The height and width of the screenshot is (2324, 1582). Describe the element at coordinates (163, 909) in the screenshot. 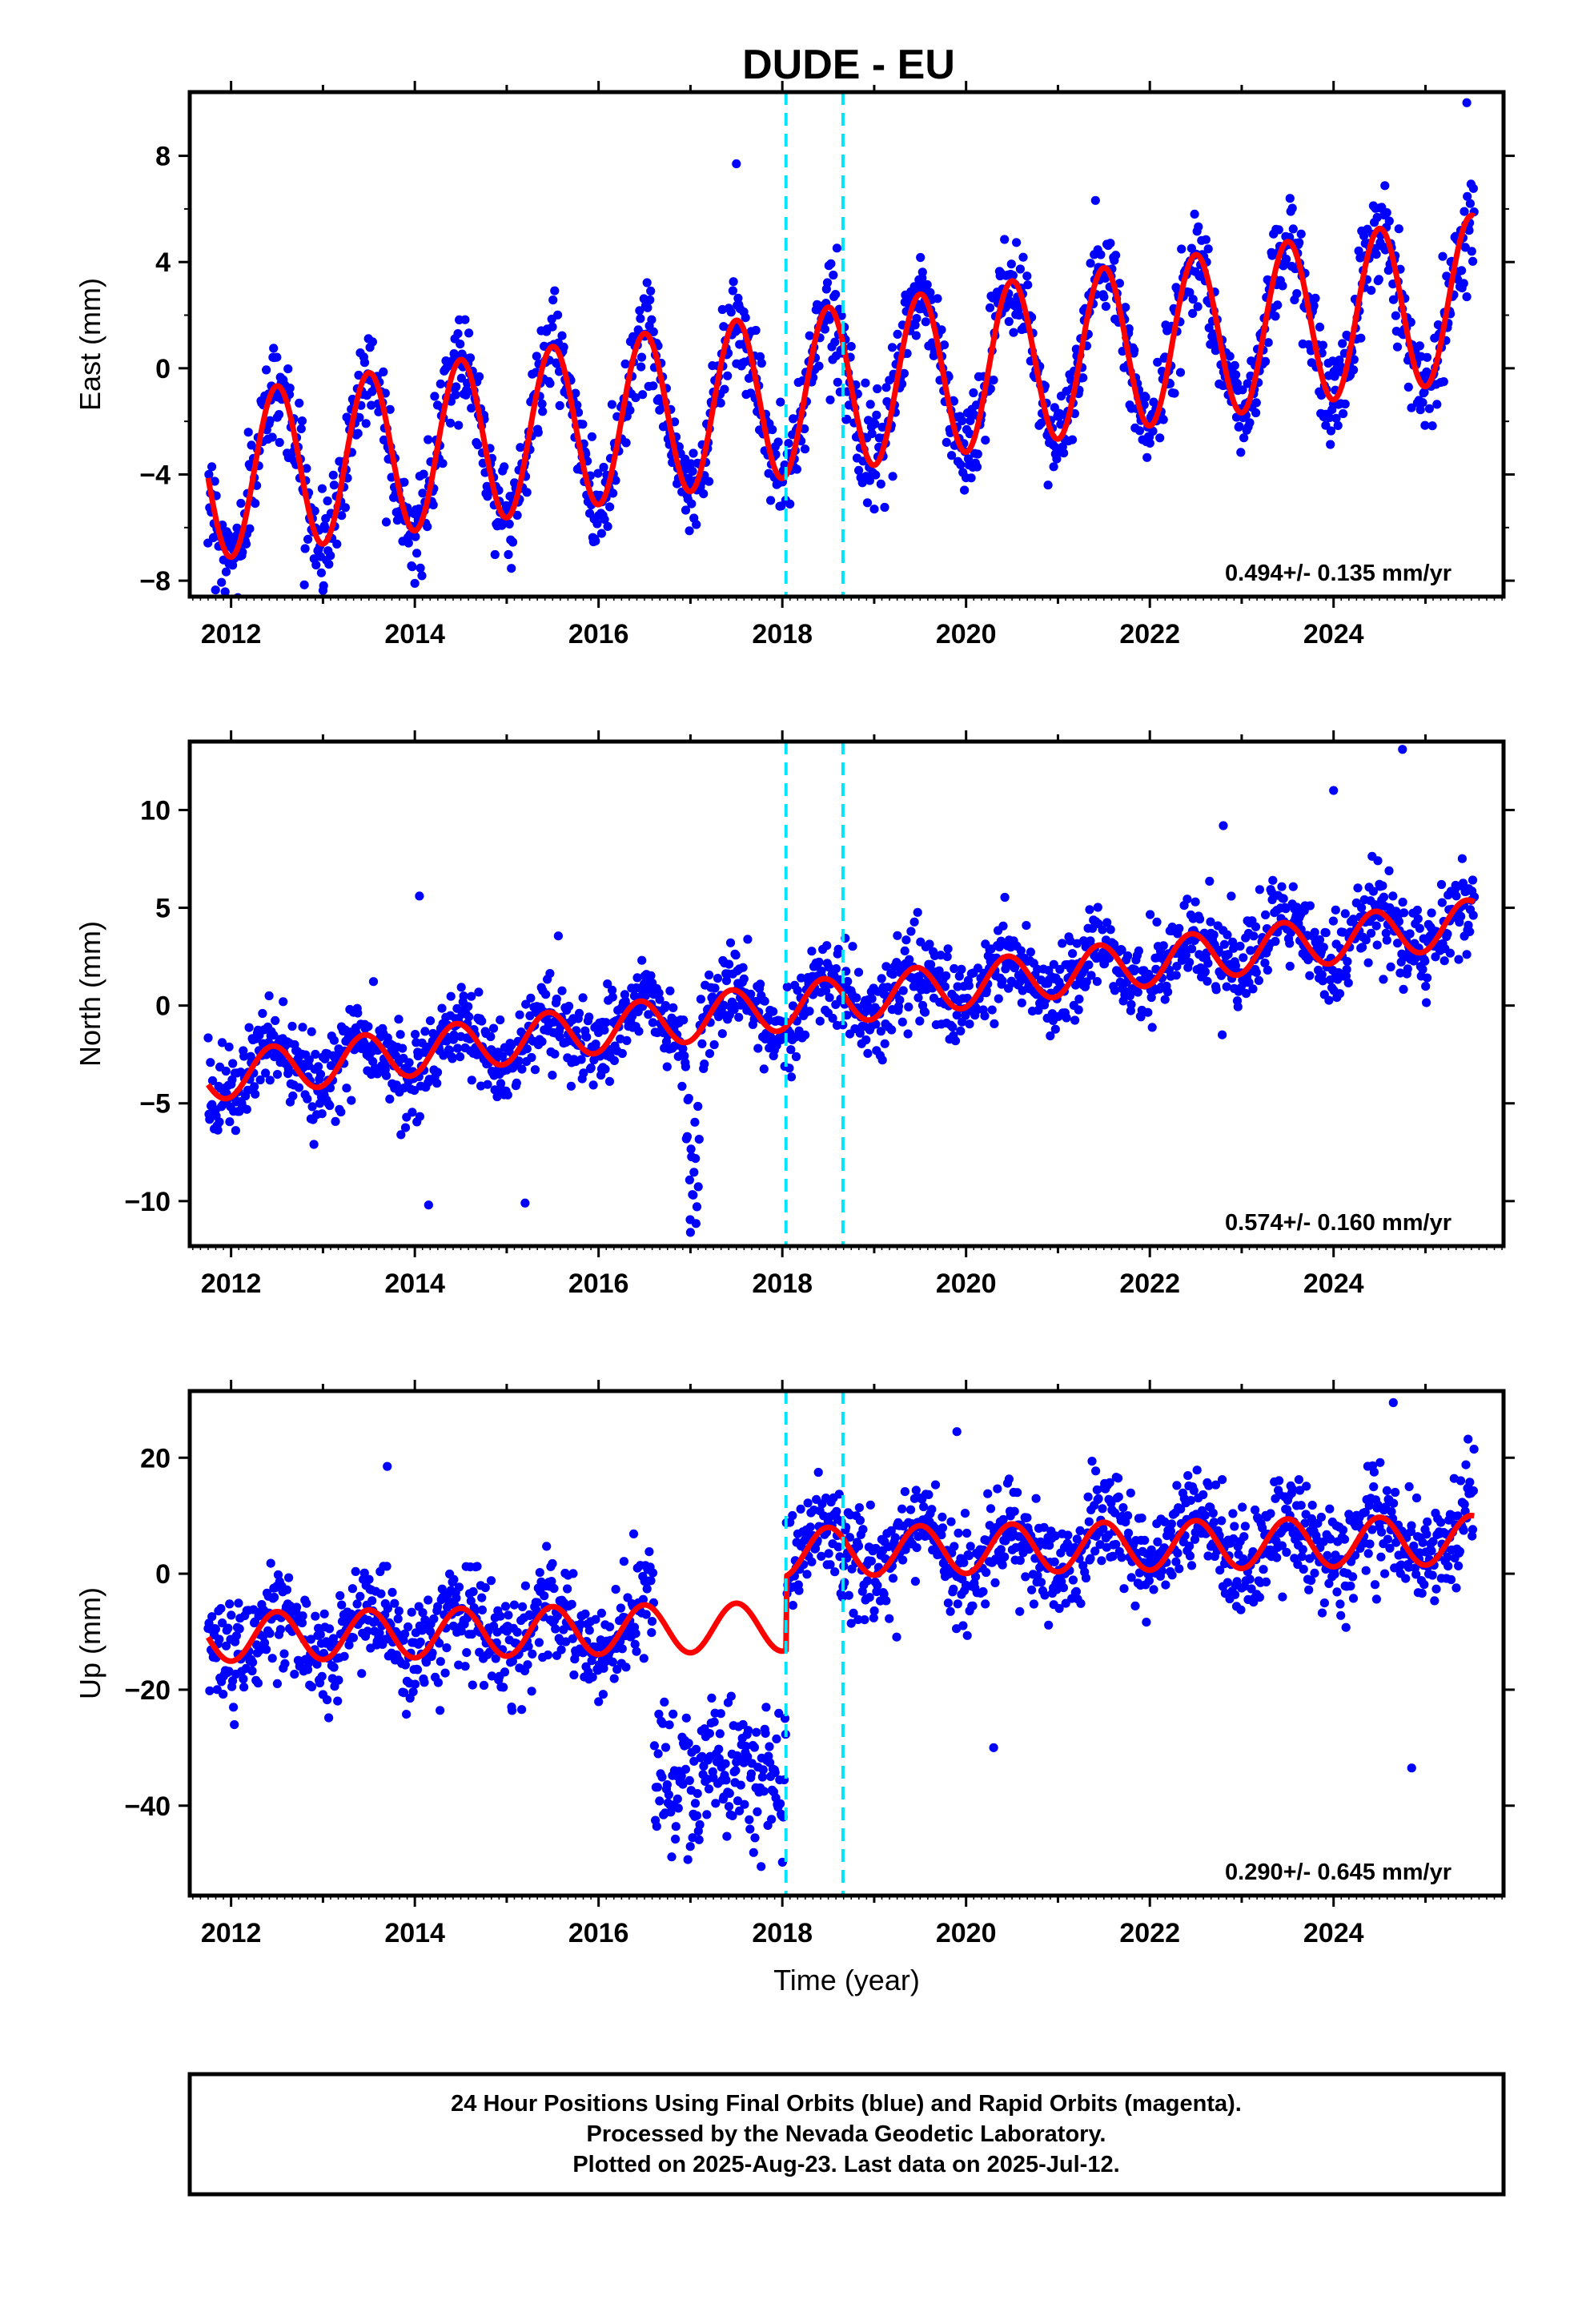

I see `y-tick-label: 5` at that location.